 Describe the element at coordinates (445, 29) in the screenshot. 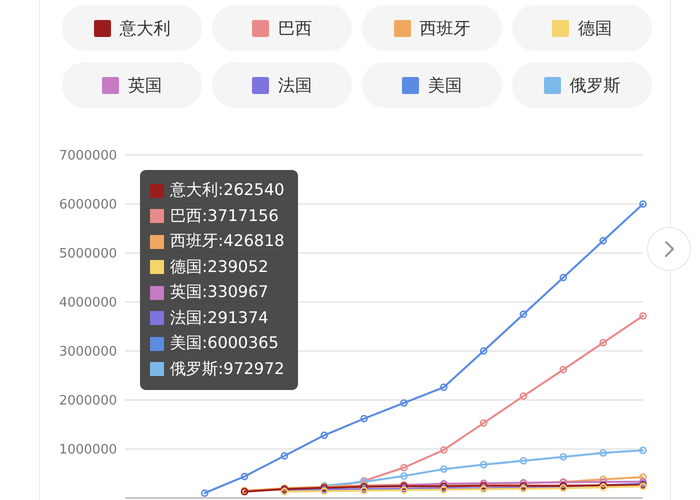

I see `legend-label: 西班牙` at that location.